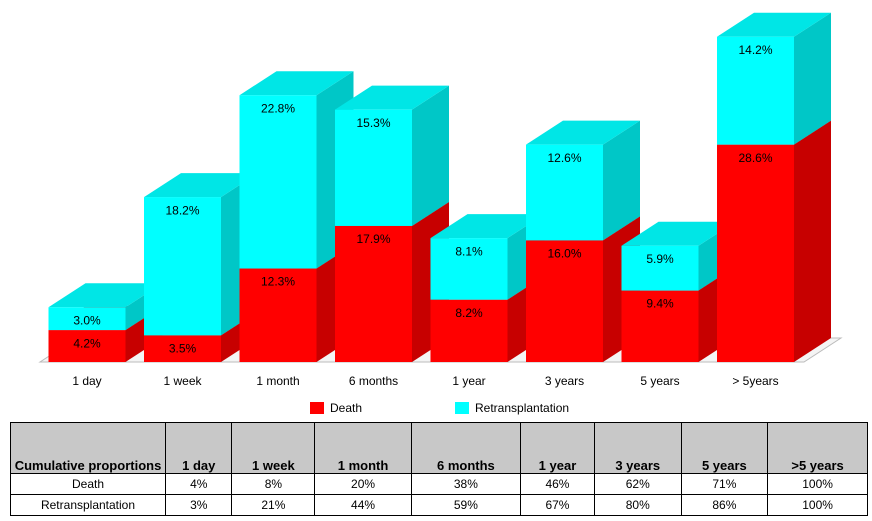  I want to click on value-label: 18.2%, so click(182, 210).